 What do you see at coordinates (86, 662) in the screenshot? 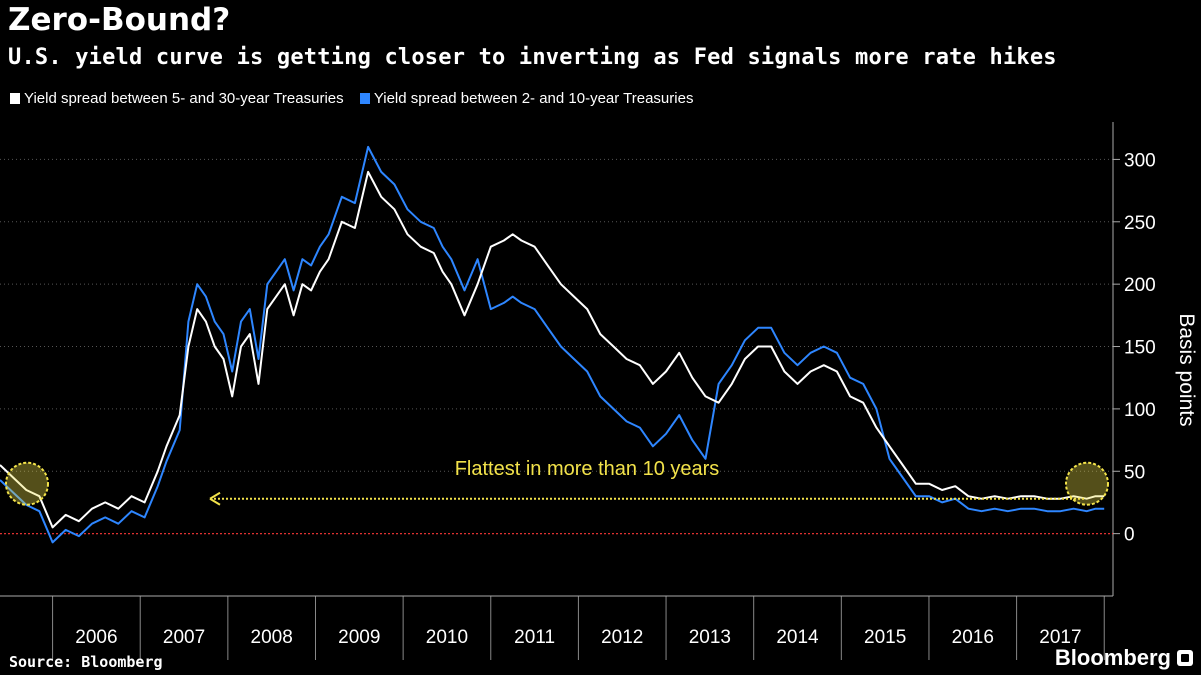
I see `source-note: Source: Bloomberg` at bounding box center [86, 662].